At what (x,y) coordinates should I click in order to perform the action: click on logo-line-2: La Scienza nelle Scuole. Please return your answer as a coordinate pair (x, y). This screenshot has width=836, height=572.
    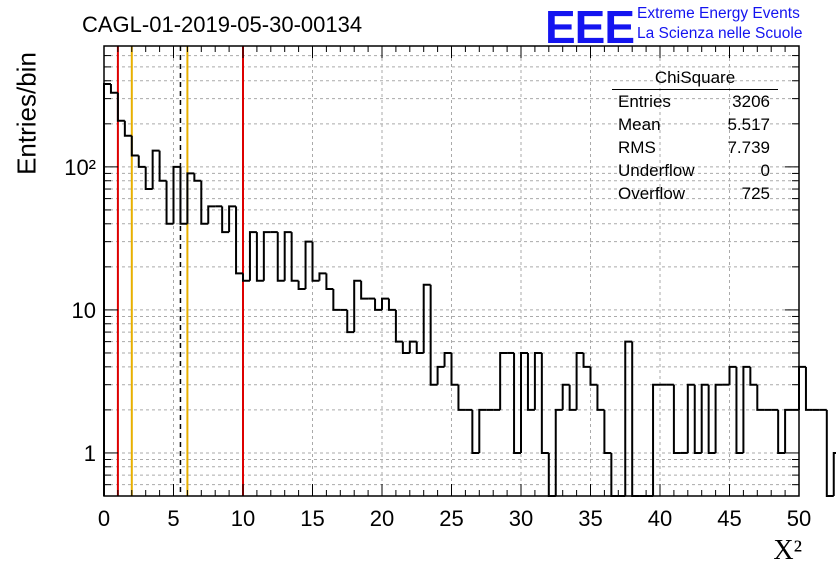
    Looking at the image, I should click on (720, 33).